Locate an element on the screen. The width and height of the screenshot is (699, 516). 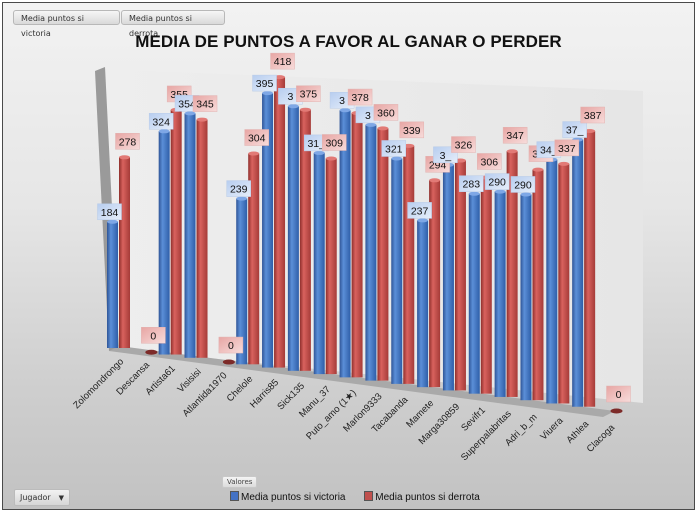
legend-item-derrota: Media puntos si derrota is located at coordinates (422, 497).